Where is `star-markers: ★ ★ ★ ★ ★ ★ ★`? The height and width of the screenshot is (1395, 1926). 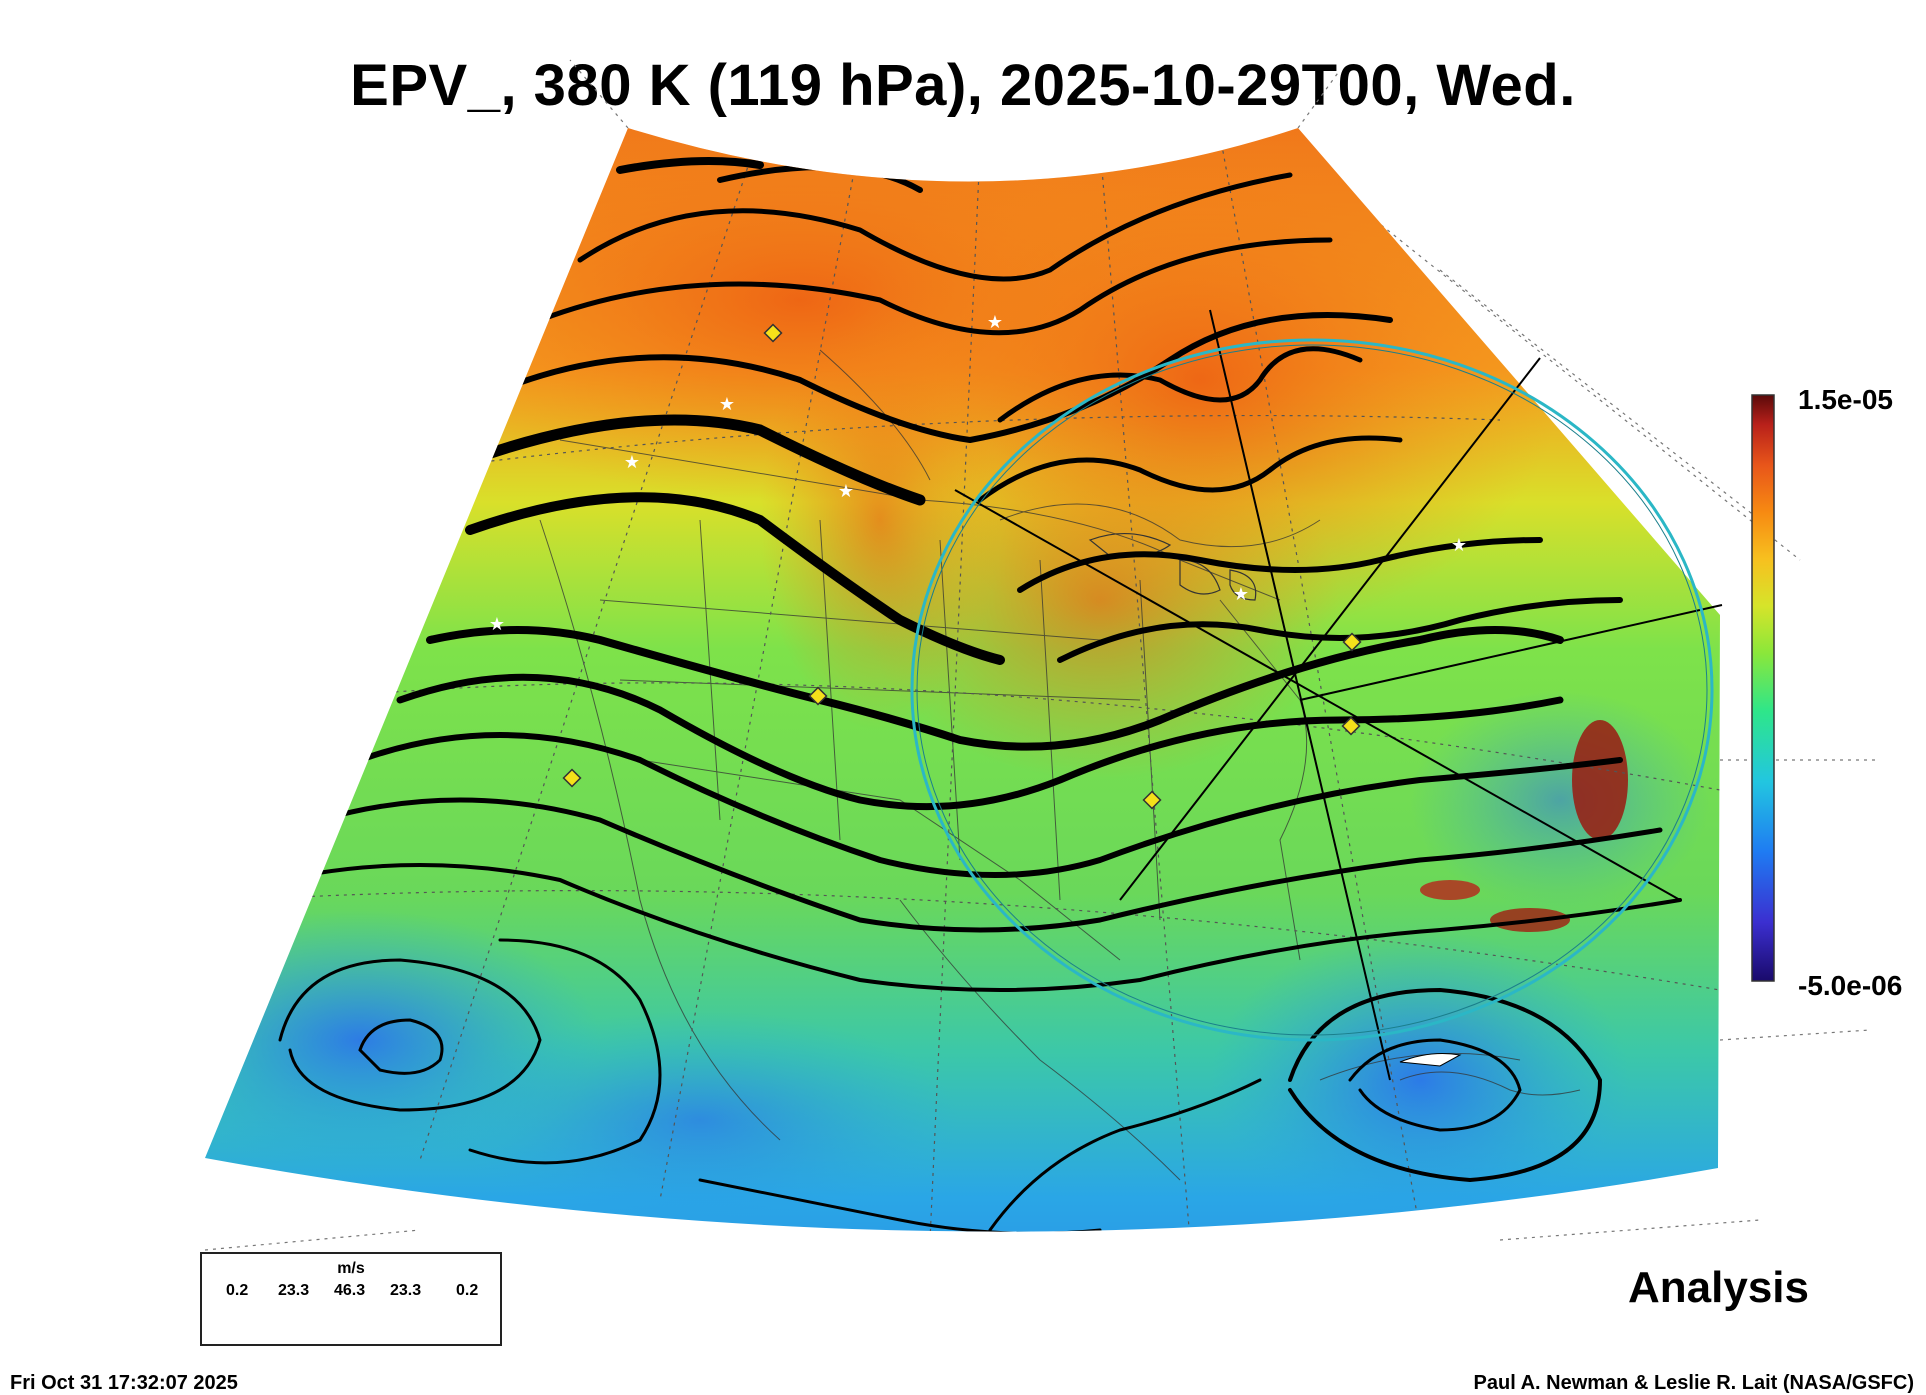 star-markers: ★ ★ ★ ★ ★ ★ ★ is located at coordinates (978, 473).